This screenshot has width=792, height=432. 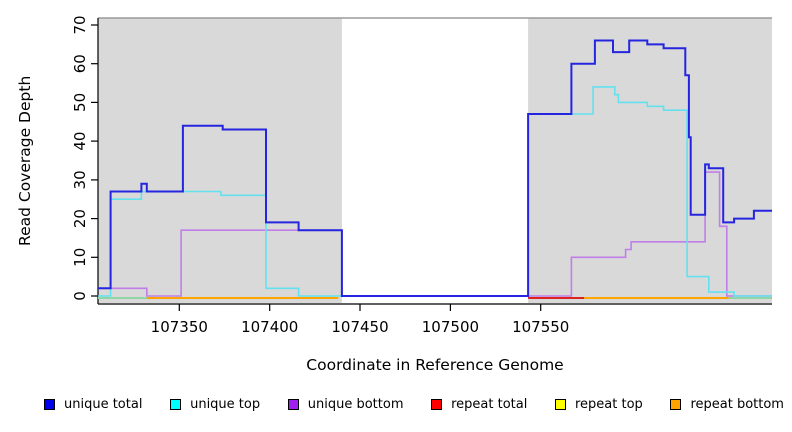 I want to click on svg-text: 107400, so click(x=269, y=327).